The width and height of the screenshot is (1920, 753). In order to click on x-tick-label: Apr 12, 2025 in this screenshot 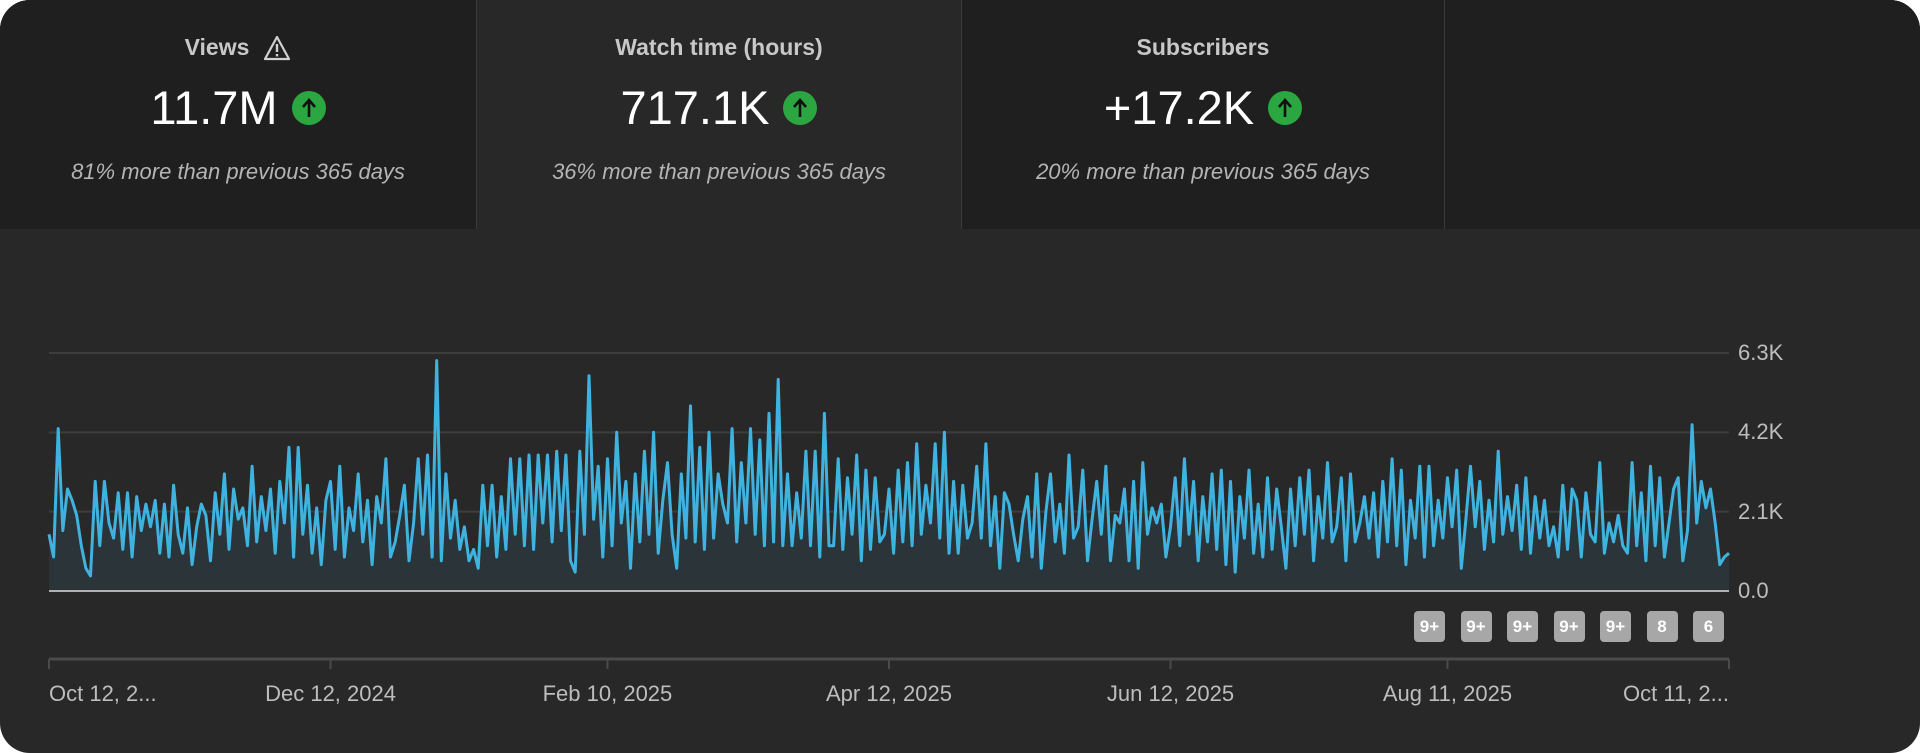, I will do `click(889, 693)`.